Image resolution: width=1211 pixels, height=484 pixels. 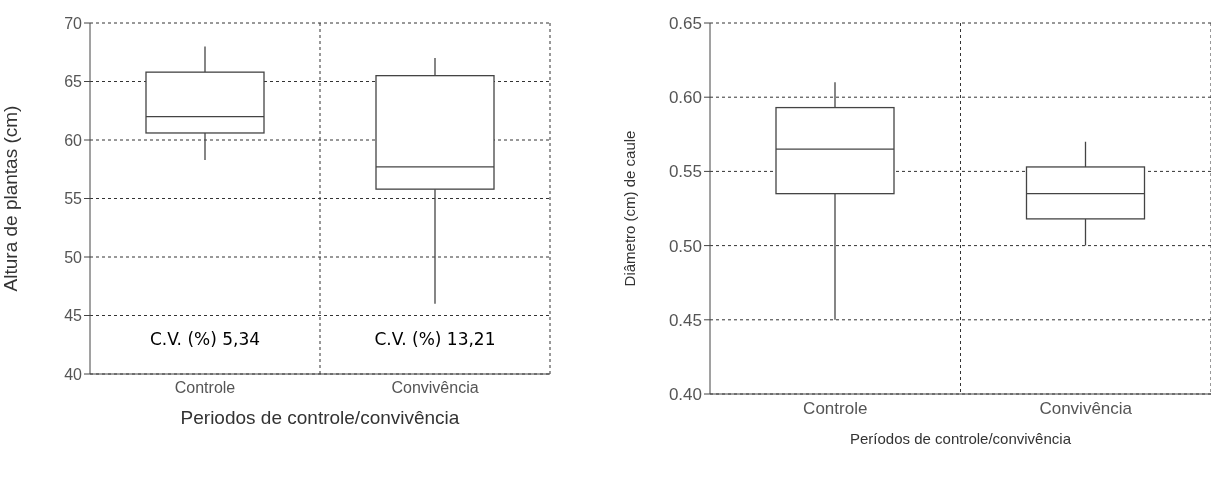 I want to click on y-tick-label: 0.60, so click(x=685, y=98).